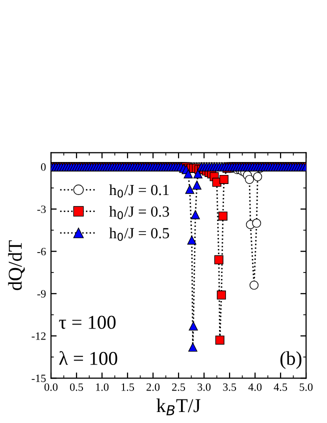 The image size is (327, 423). What do you see at coordinates (139, 234) in the screenshot?
I see `legend-label: h$_{0}$/J = 0.5` at bounding box center [139, 234].